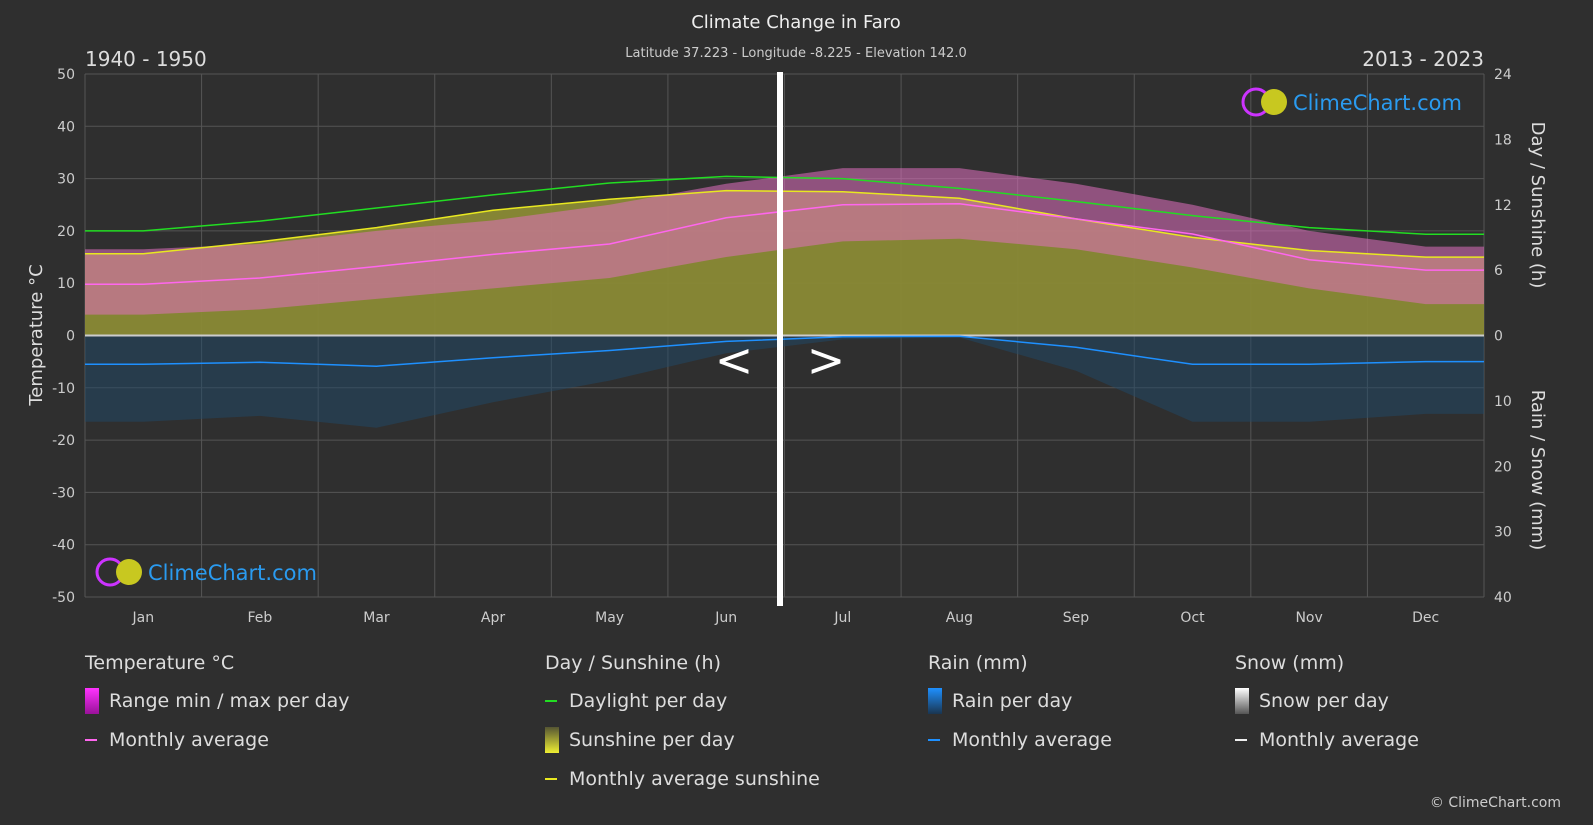  What do you see at coordinates (160, 663) in the screenshot?
I see `legend-title: Temperature °C` at bounding box center [160, 663].